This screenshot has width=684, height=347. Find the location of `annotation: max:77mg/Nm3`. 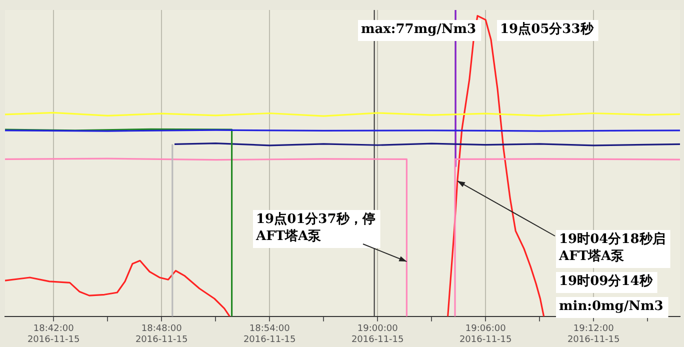

annotation: max:77mg/Nm3 is located at coordinates (418, 29).